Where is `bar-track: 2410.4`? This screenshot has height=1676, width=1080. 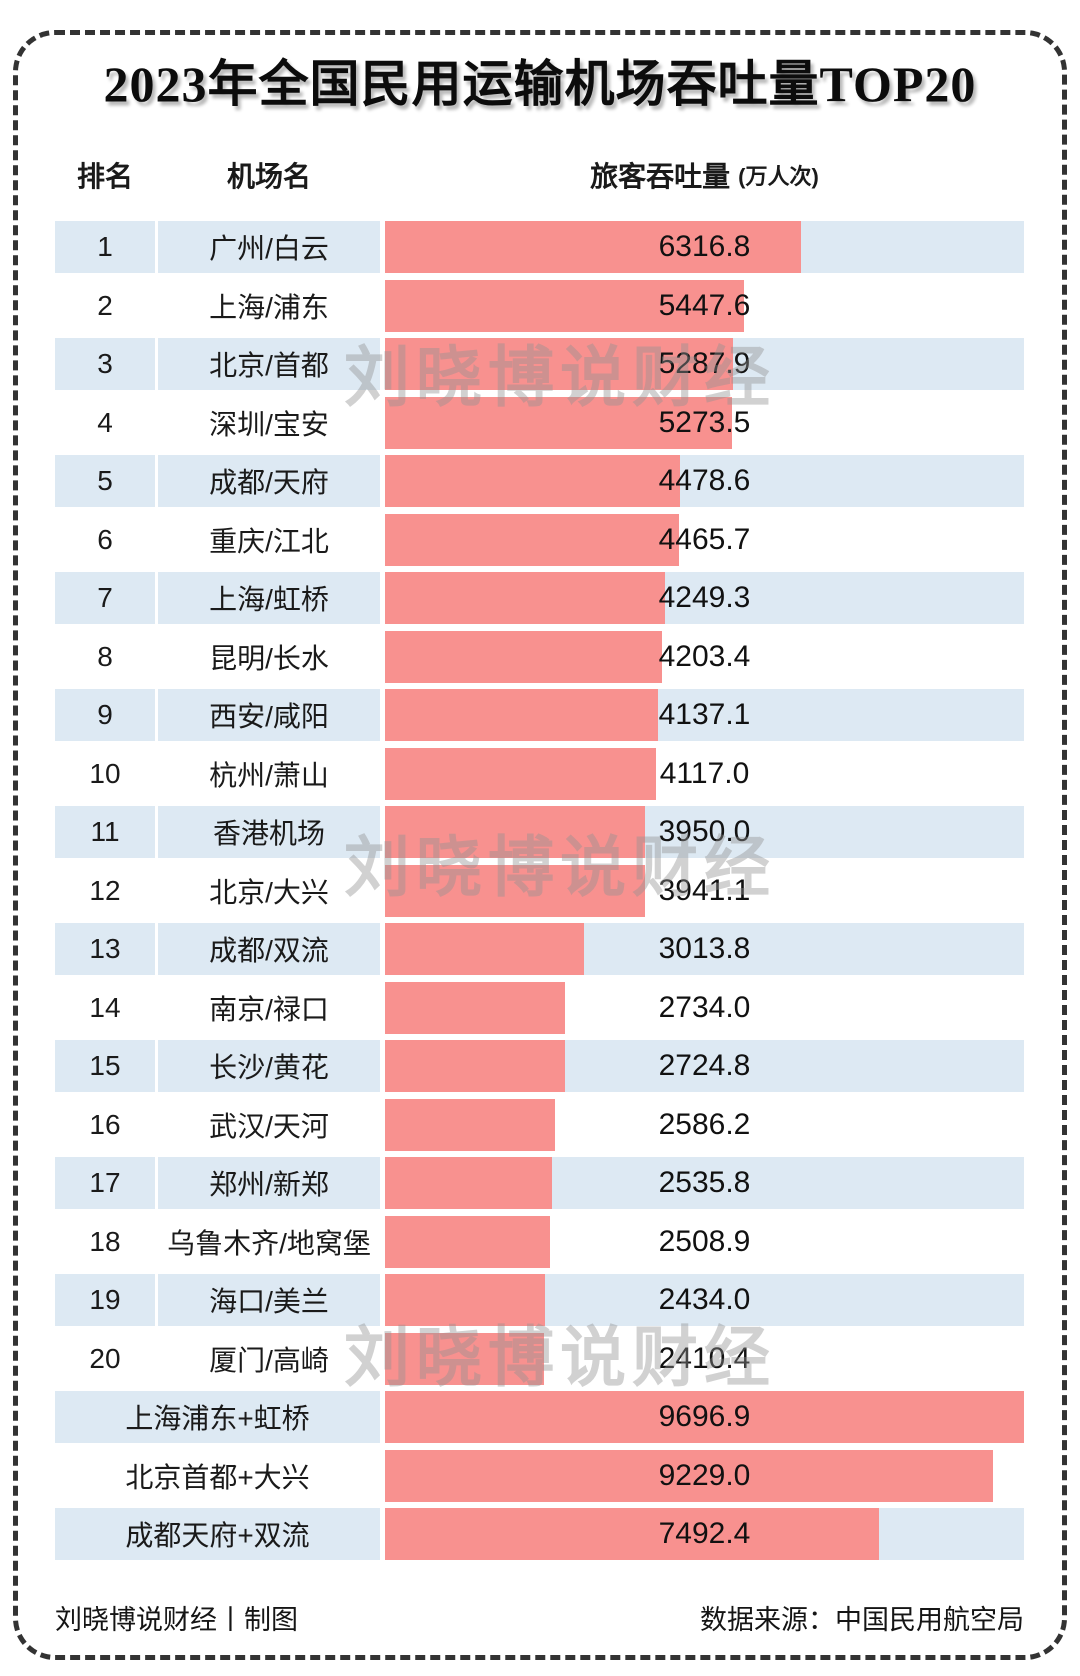 bar-track: 2410.4 is located at coordinates (704, 1358).